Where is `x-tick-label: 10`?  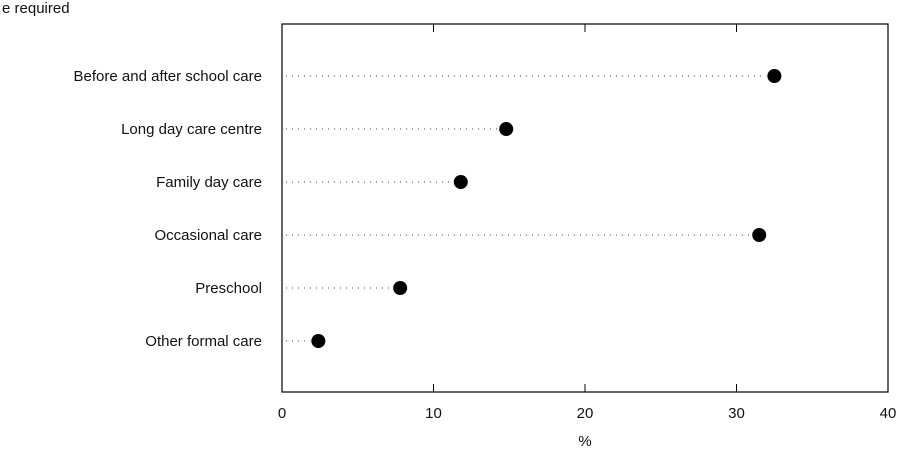 x-tick-label: 10 is located at coordinates (433, 413).